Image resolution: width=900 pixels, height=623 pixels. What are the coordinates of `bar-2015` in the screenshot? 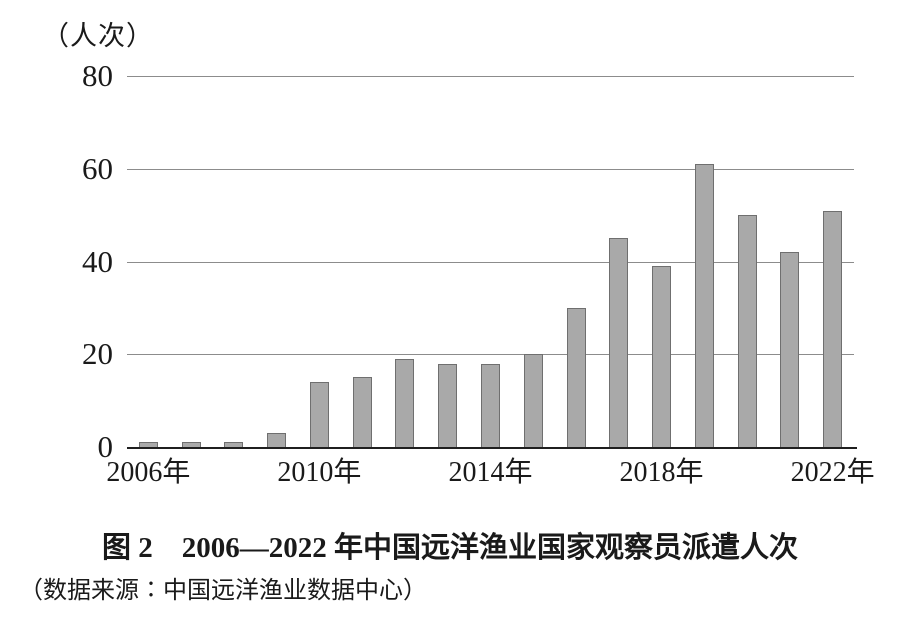 It's located at (533, 400).